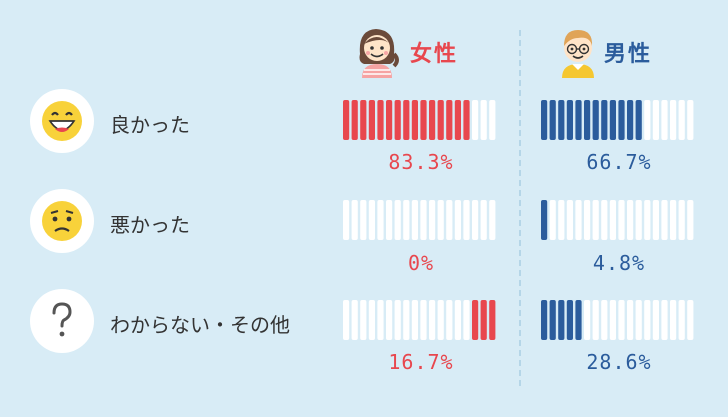 The width and height of the screenshot is (728, 417). What do you see at coordinates (619, 362) in the screenshot?
I see `percent-label-male-3: 28.6%` at bounding box center [619, 362].